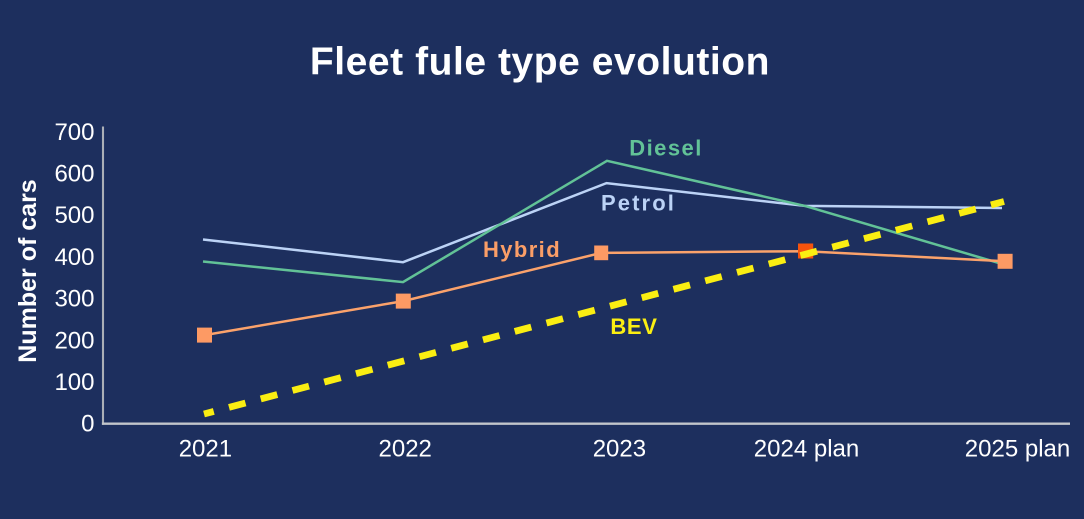 The height and width of the screenshot is (519, 1084). Describe the element at coordinates (74, 215) in the screenshot. I see `svg-text: 500` at that location.